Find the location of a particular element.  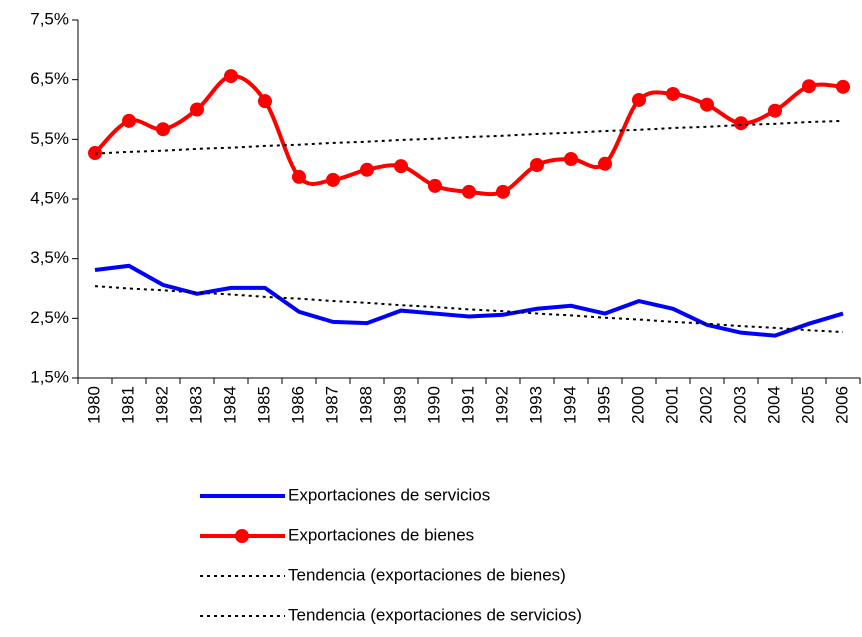

legend-label: Exportaciones de servicios is located at coordinates (389, 494).